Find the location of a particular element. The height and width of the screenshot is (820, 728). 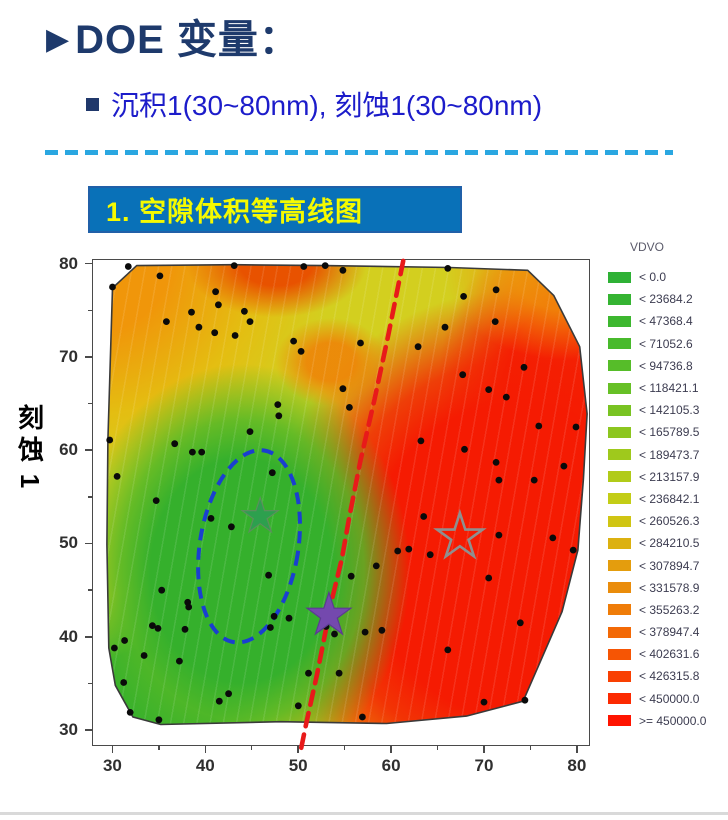

legend-label: < 118421.1 is located at coordinates (669, 388).